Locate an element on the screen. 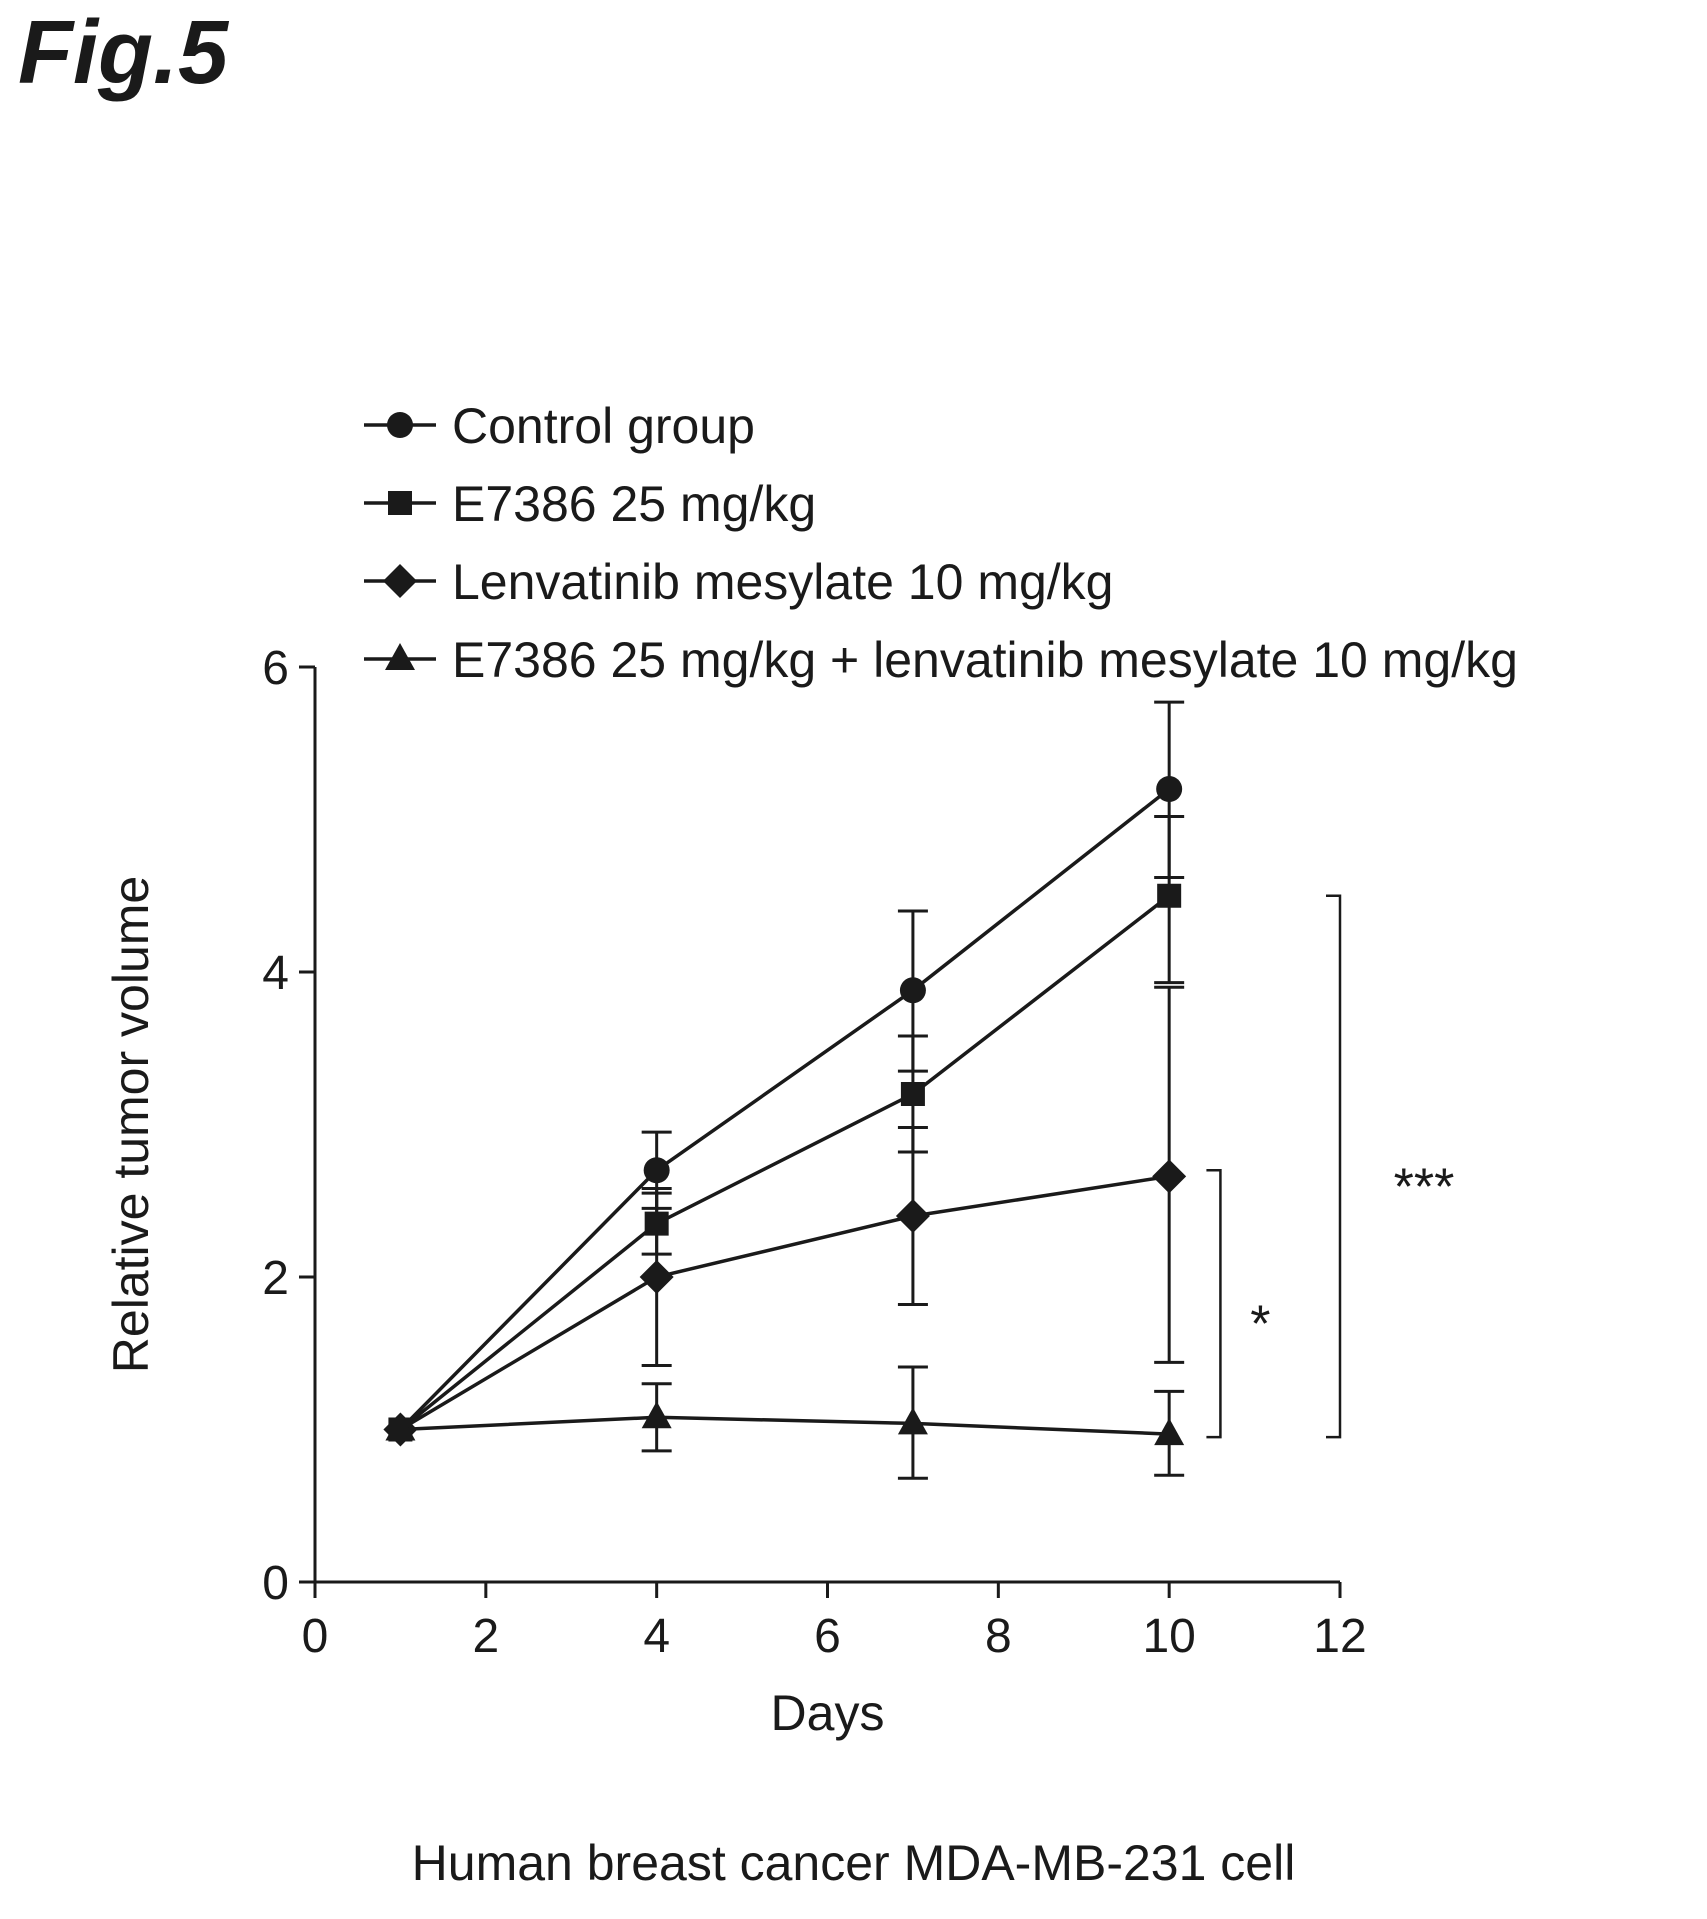  x-tick-label: 4 is located at coordinates (656, 1636).